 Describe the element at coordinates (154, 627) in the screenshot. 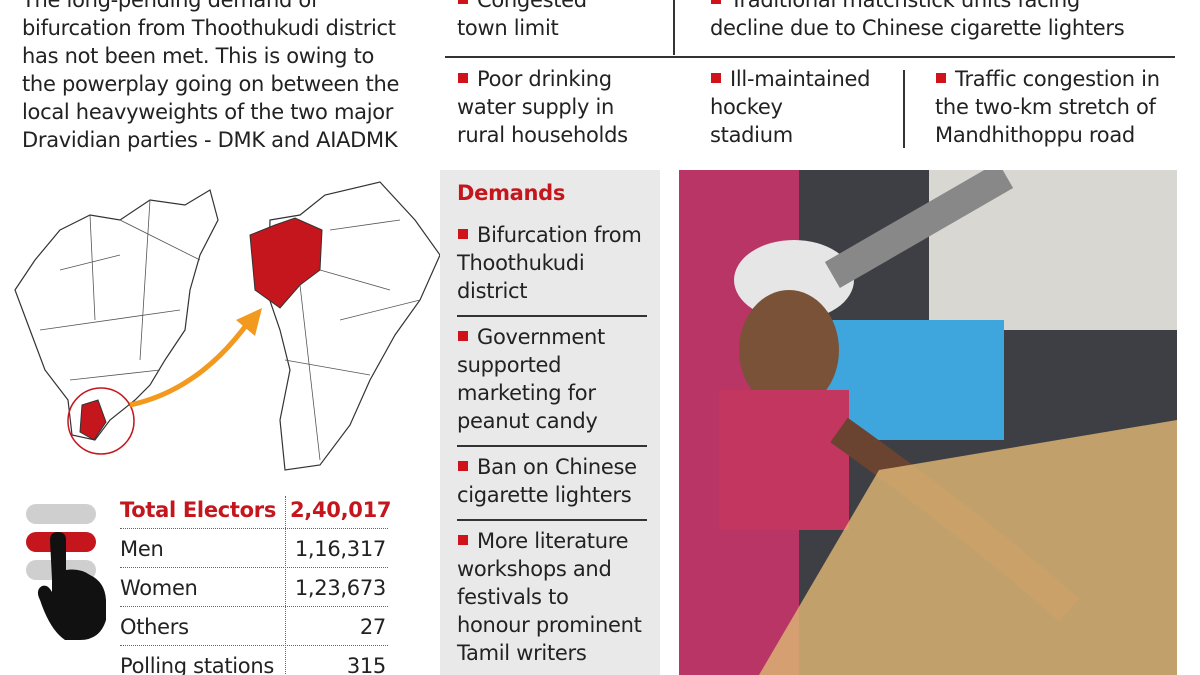

I see `elector-label: Others` at that location.